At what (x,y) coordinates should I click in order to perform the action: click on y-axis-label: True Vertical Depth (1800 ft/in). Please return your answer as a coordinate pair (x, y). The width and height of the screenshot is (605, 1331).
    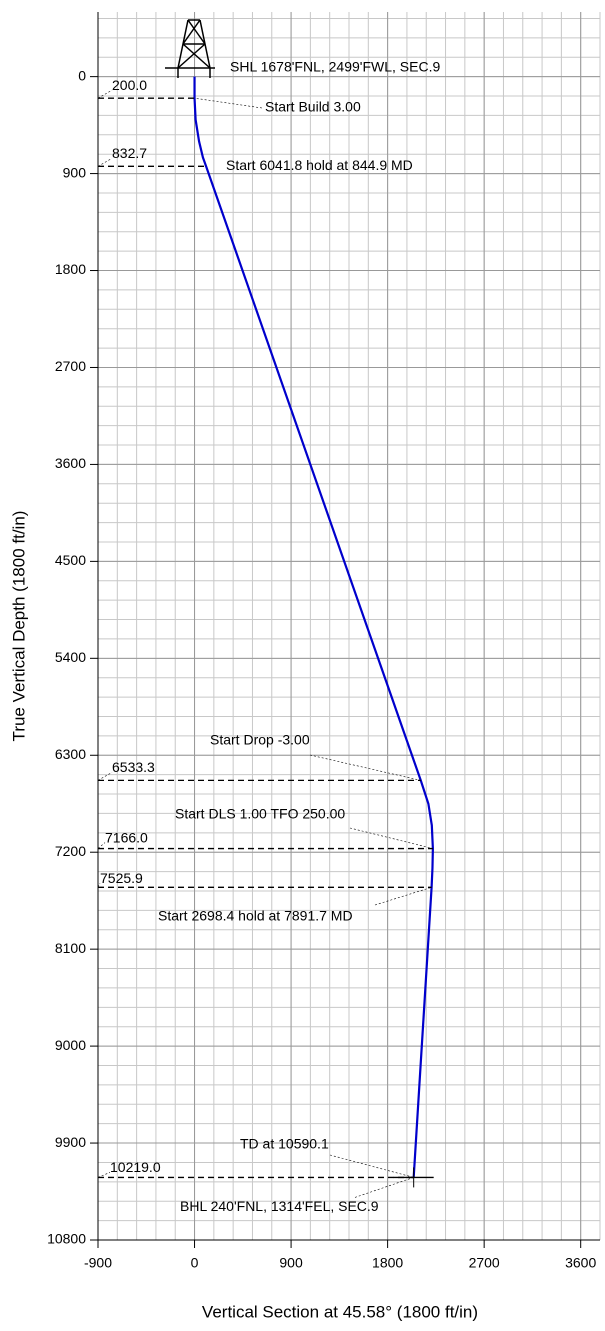
    Looking at the image, I should click on (18, 626).